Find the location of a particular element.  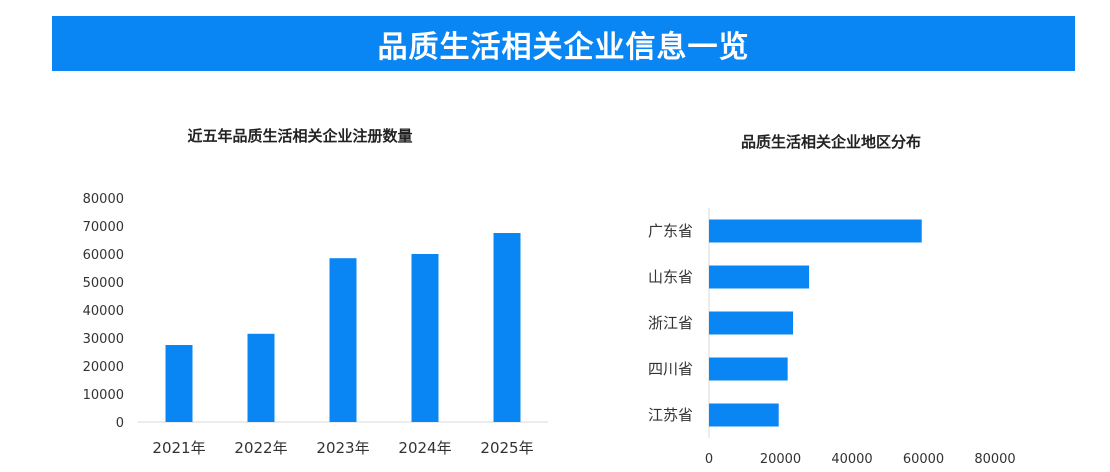

x-tick-label: 0 is located at coordinates (709, 459).